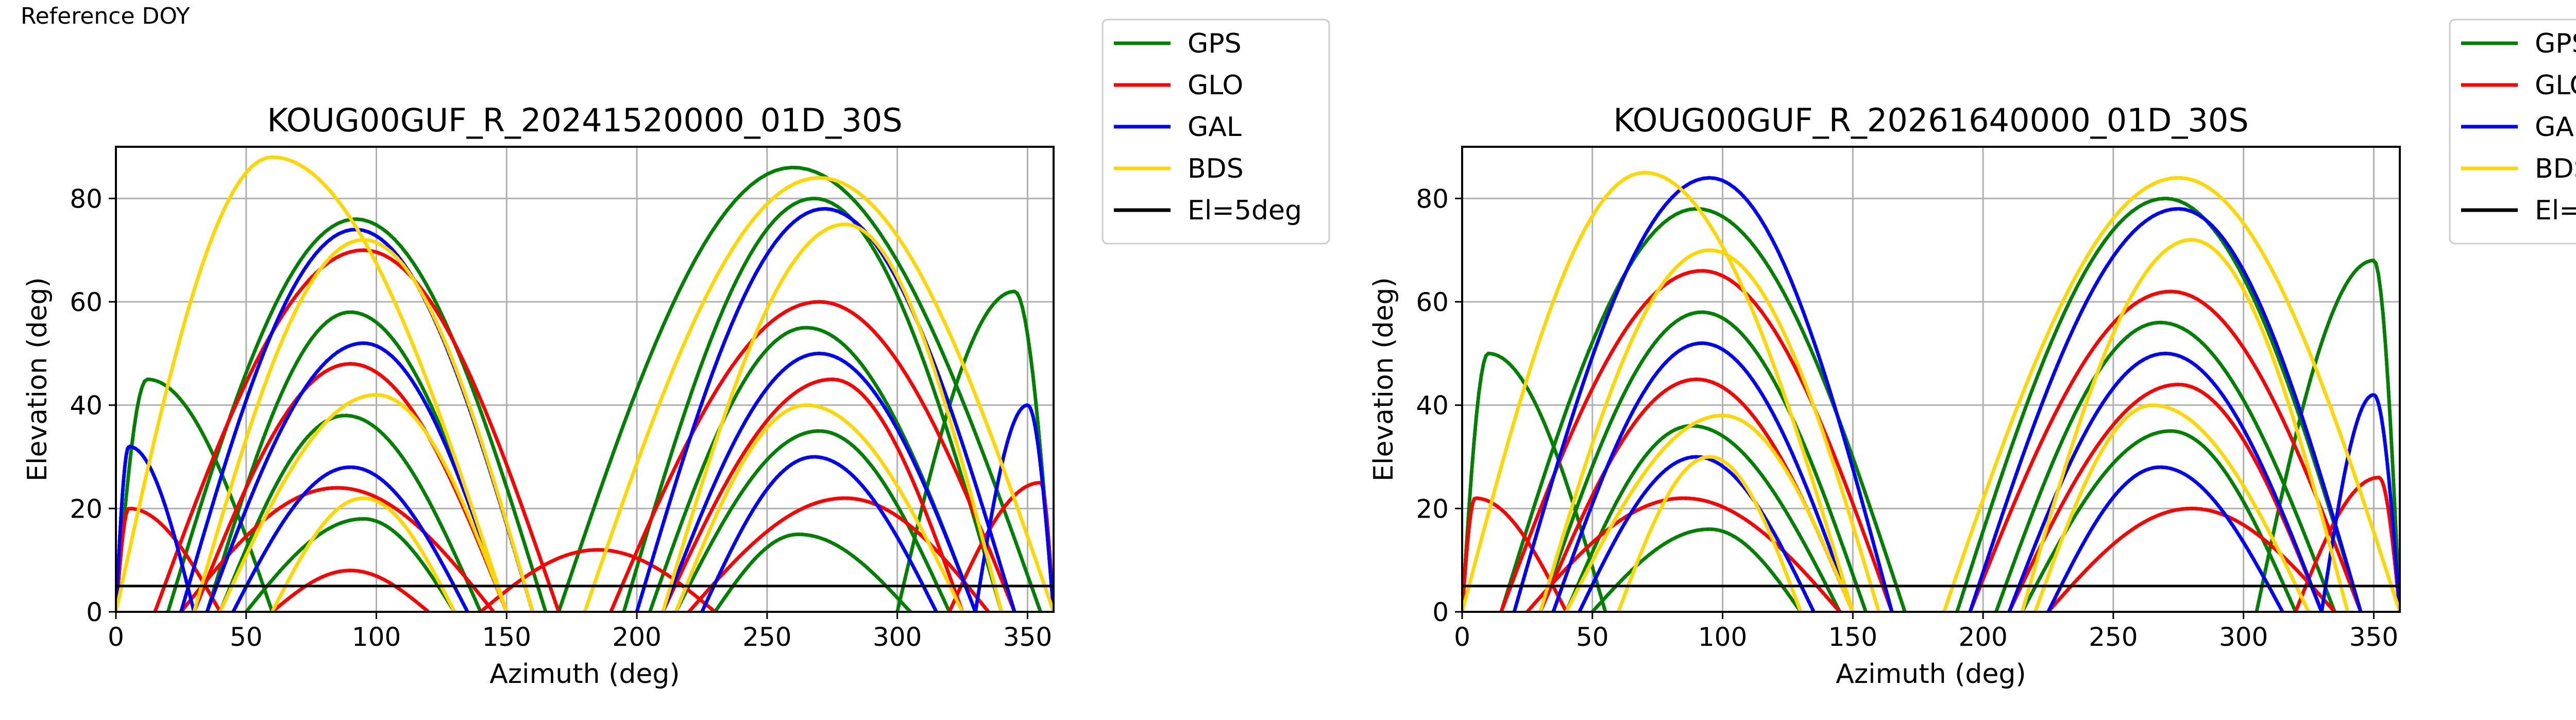 This screenshot has width=2576, height=720. Describe the element at coordinates (584, 674) in the screenshot. I see `x-axis-label: Azimuth (deg)` at that location.